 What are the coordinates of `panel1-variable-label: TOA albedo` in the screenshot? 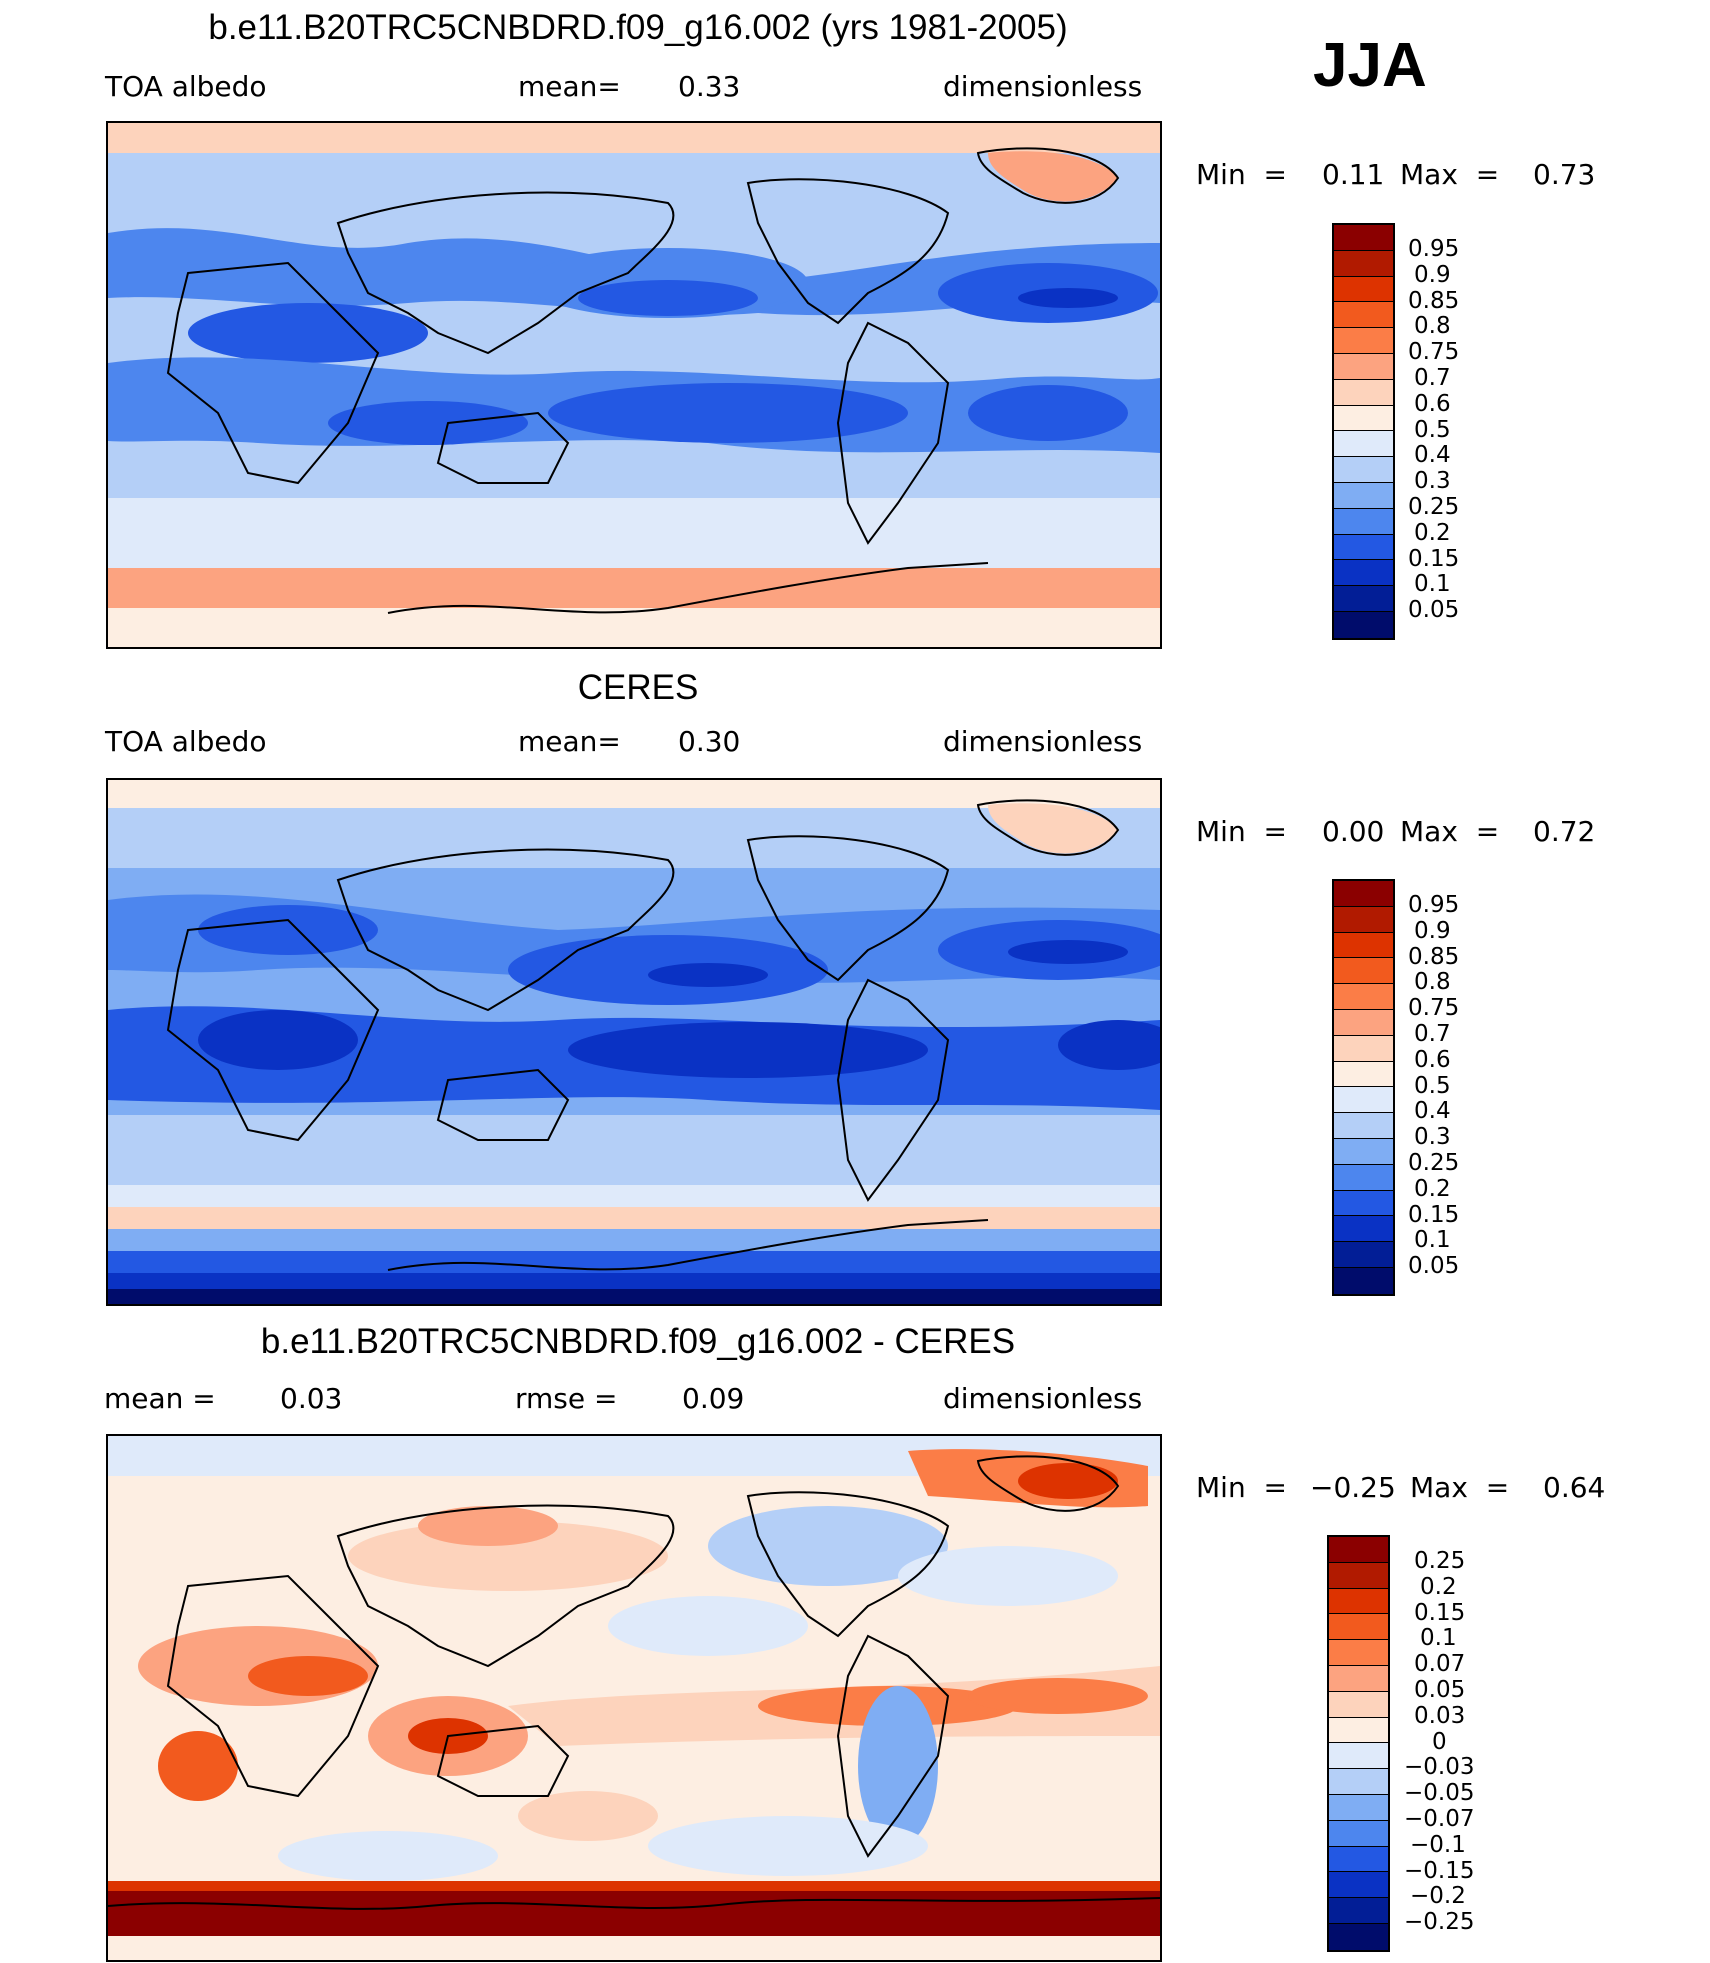 It's located at (186, 86).